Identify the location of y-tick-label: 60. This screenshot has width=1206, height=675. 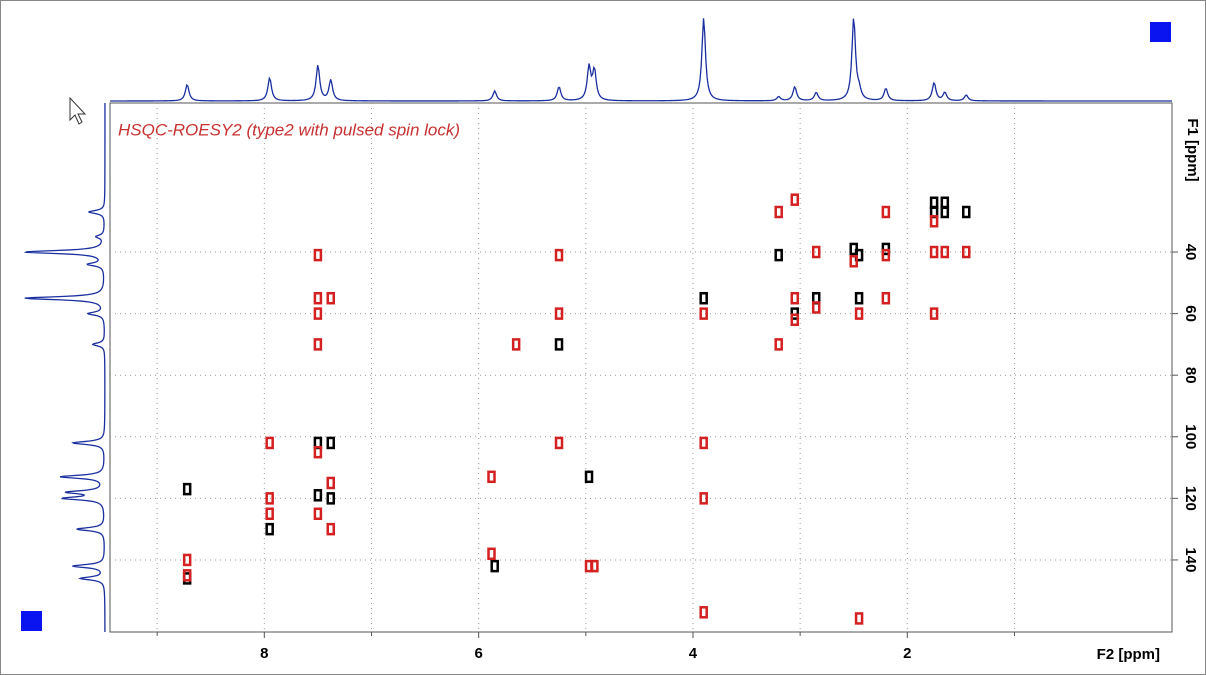
(1190, 313).